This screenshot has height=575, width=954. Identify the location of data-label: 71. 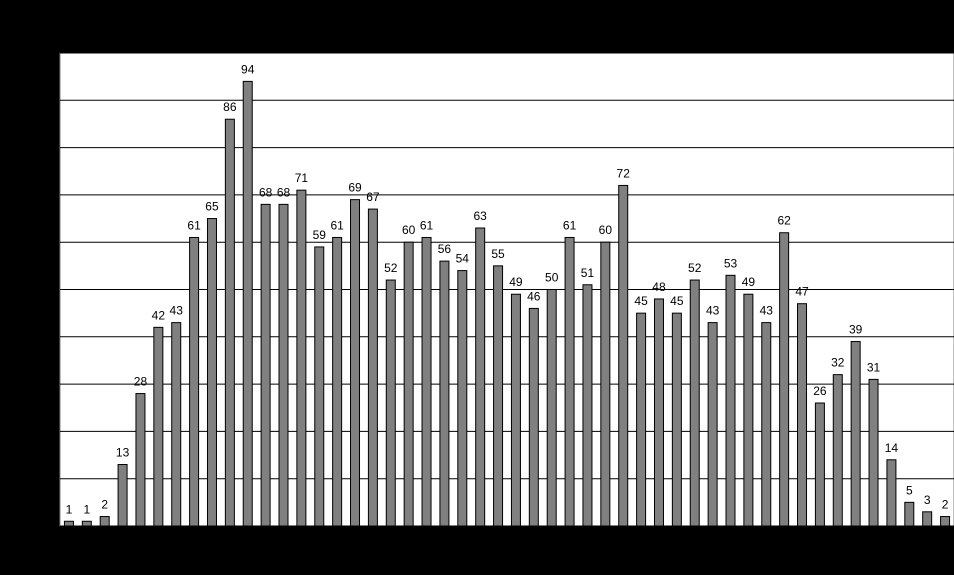
(302, 178).